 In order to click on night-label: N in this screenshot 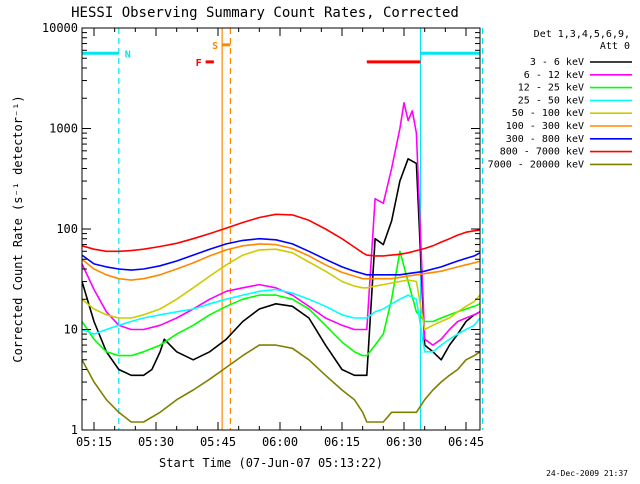, I will do `click(128, 54)`.